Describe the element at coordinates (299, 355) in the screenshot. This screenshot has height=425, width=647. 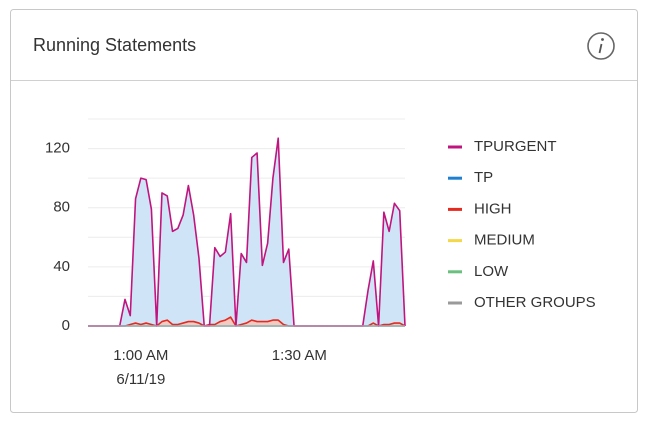
I see `x-tick-label: 1:30 AM` at that location.